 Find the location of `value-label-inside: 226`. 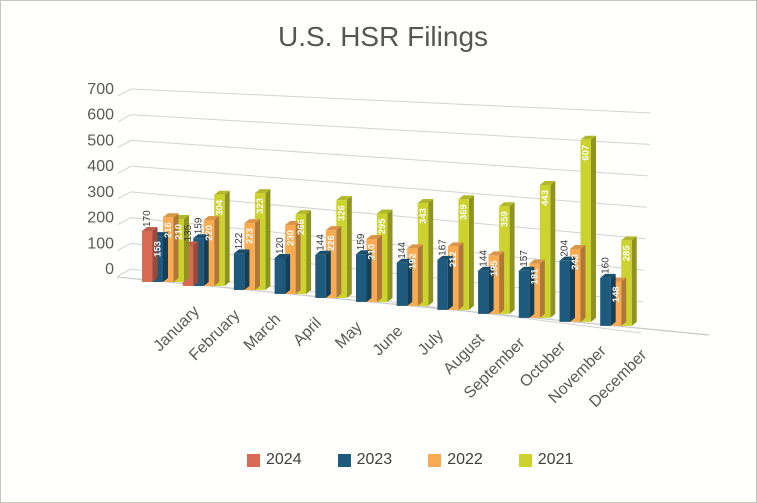

value-label-inside: 226 is located at coordinates (331, 243).